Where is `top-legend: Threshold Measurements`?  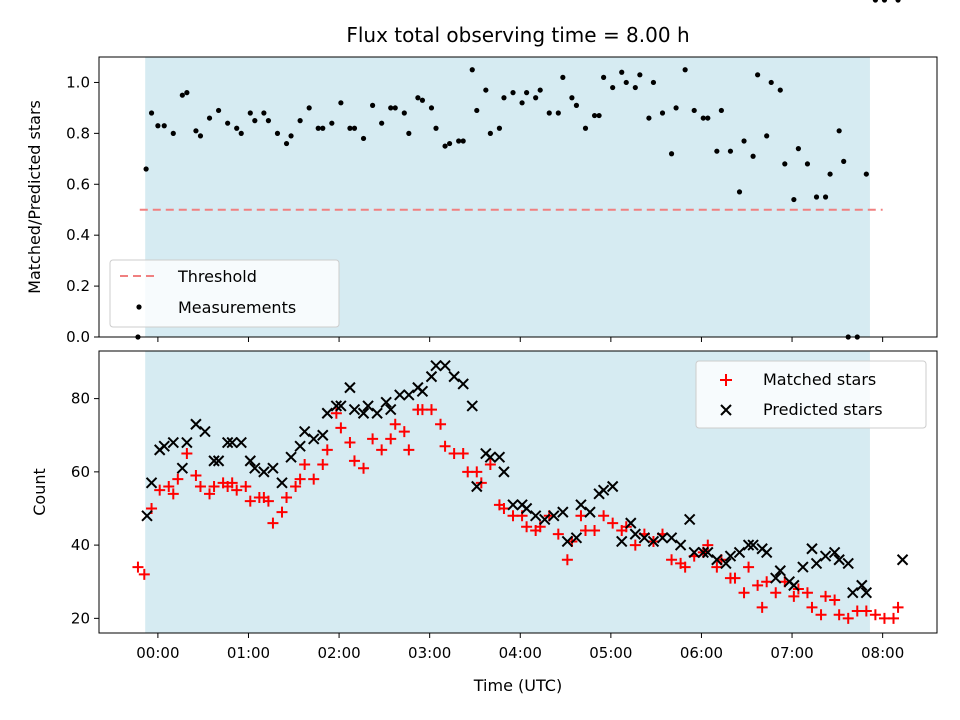
top-legend: Threshold Measurements is located at coordinates (224, 293).